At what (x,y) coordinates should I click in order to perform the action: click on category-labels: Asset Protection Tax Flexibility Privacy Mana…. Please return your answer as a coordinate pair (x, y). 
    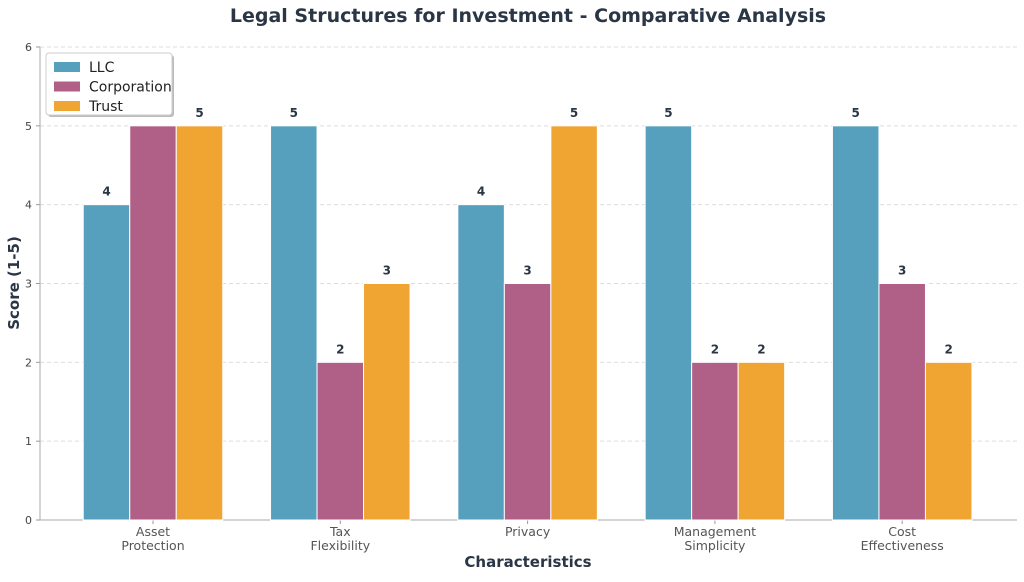
    Looking at the image, I should click on (532, 538).